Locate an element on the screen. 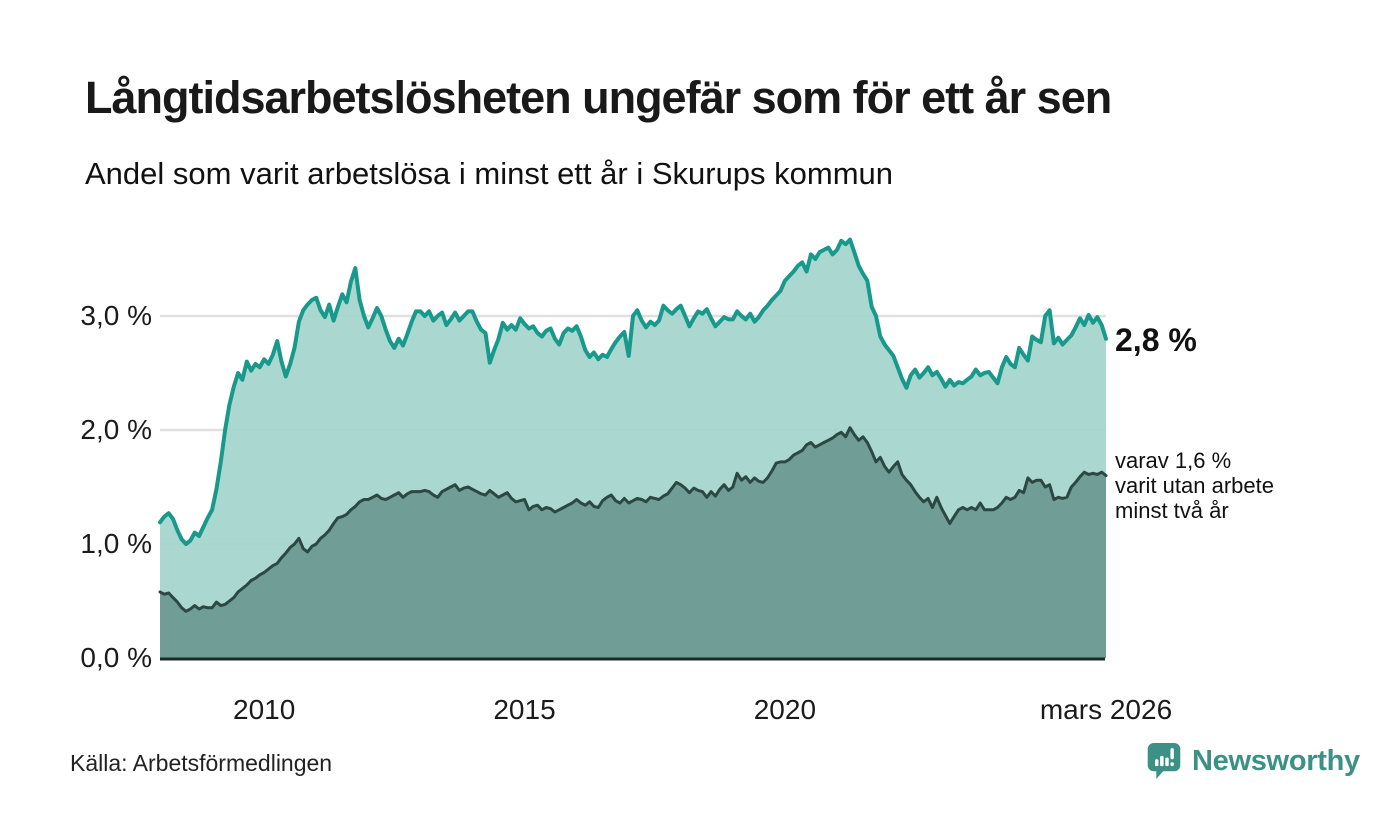 The width and height of the screenshot is (1400, 840). x-tick-label: 2020 is located at coordinates (785, 709).